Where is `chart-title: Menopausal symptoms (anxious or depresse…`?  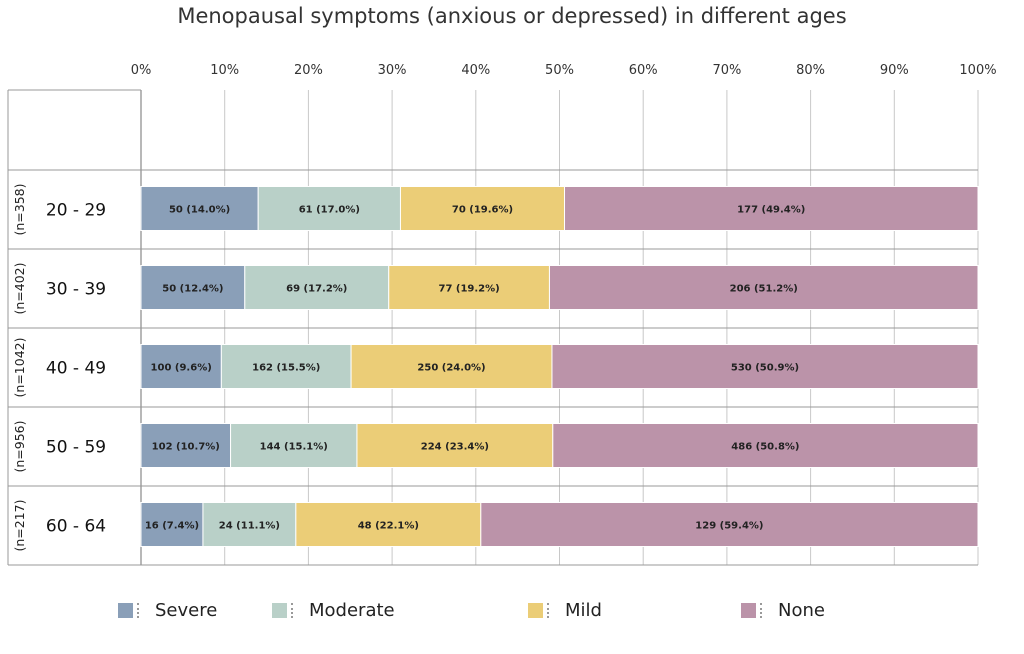 chart-title: Menopausal symptoms (anxious or depresse… is located at coordinates (512, 16).